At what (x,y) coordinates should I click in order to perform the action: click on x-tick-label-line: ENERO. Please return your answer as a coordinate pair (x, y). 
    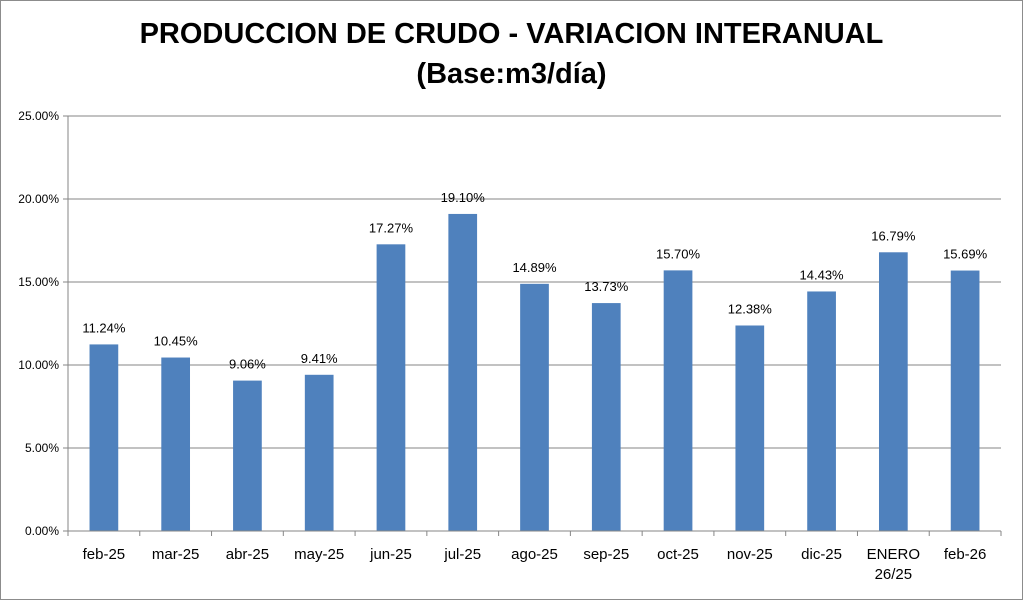
    Looking at the image, I should click on (893, 554).